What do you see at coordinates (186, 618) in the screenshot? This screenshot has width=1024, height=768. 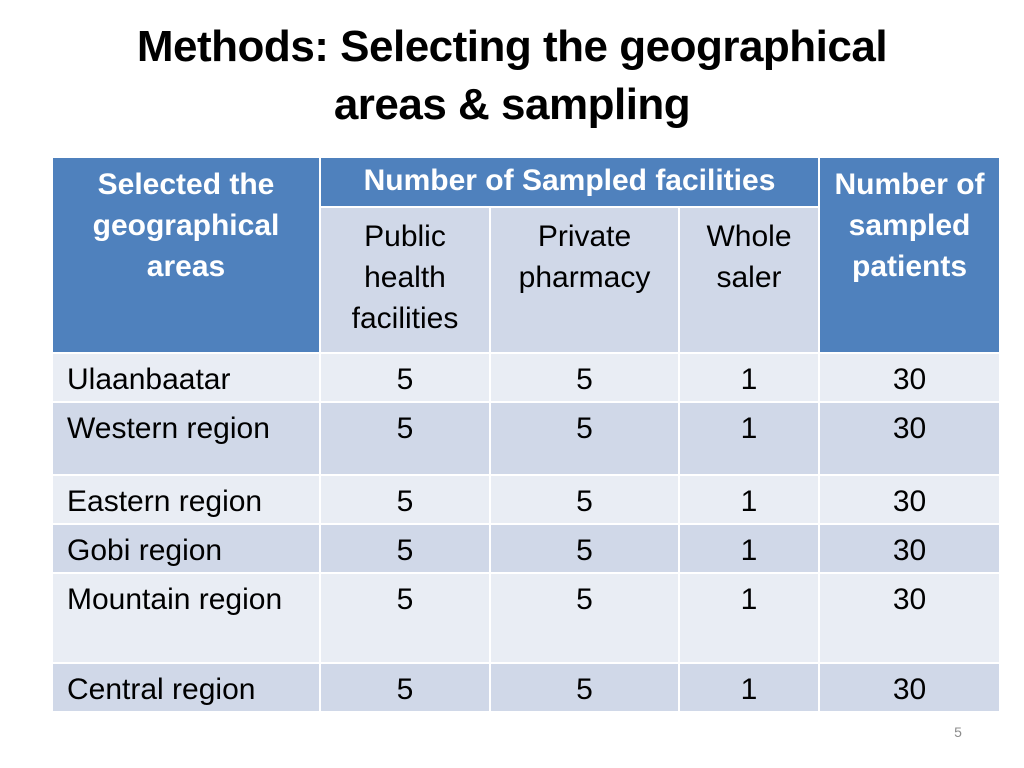 I see `cell-area: Mountain region` at bounding box center [186, 618].